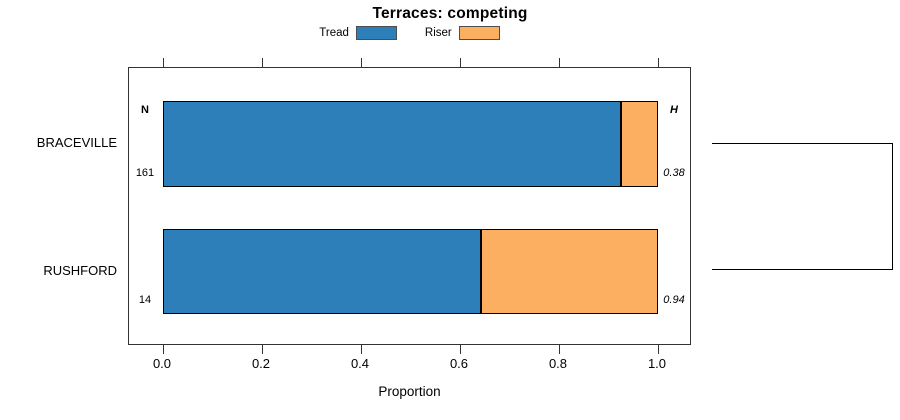 The width and height of the screenshot is (900, 420). I want to click on n-column-header: N, so click(145, 110).